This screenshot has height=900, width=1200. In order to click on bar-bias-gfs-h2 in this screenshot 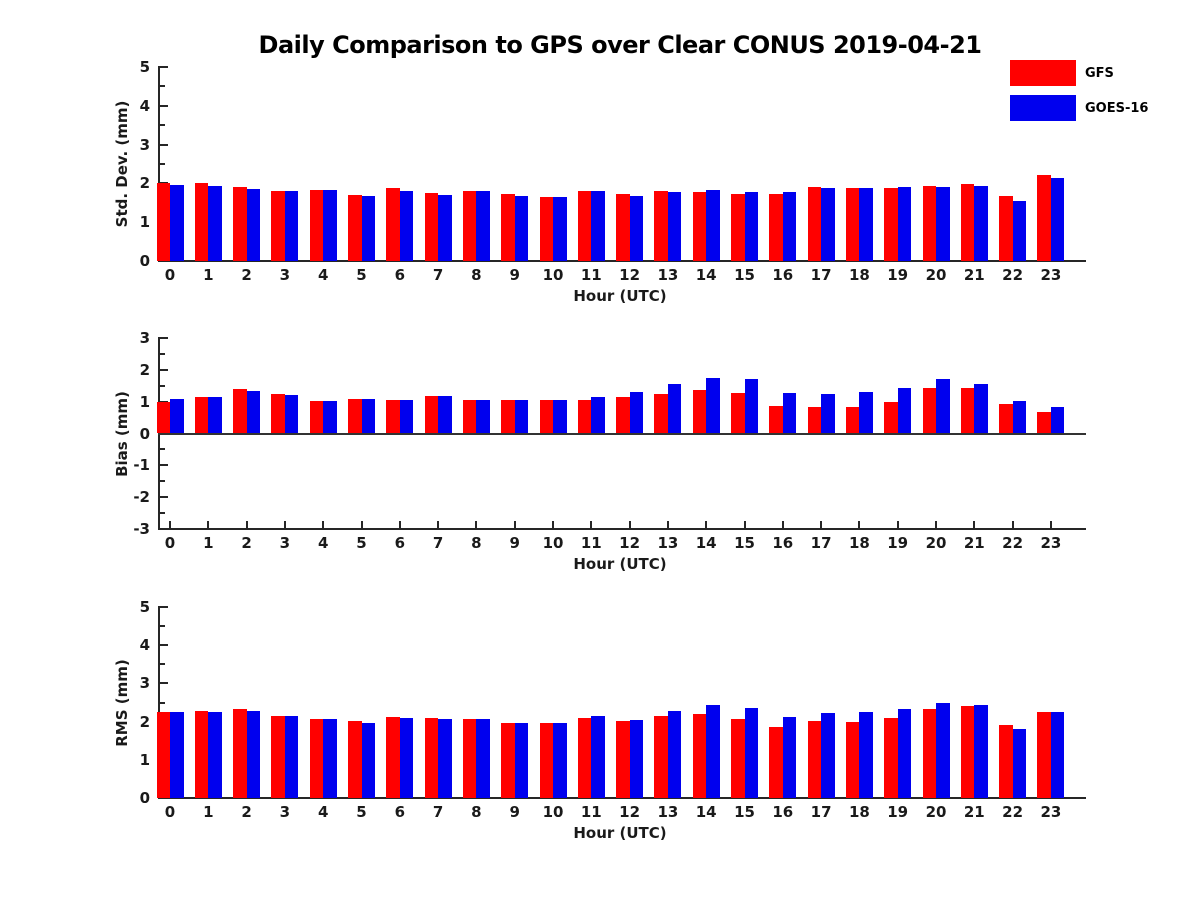, I will do `click(240, 411)`.